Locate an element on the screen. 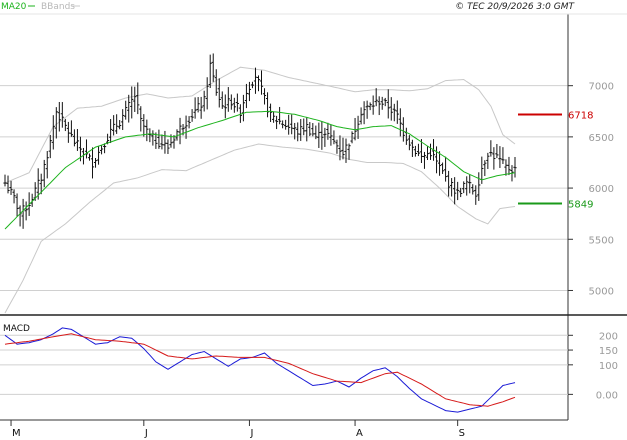 Image resolution: width=627 pixels, height=440 pixels. macd-y-tick-label: 0.00 is located at coordinates (607, 395).